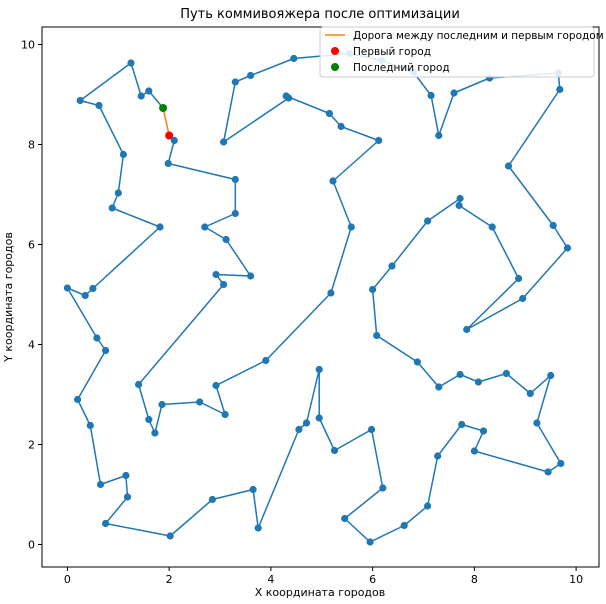 The height and width of the screenshot is (604, 606). What do you see at coordinates (320, 592) in the screenshot?
I see `x-axis-label: X координата городов` at bounding box center [320, 592].